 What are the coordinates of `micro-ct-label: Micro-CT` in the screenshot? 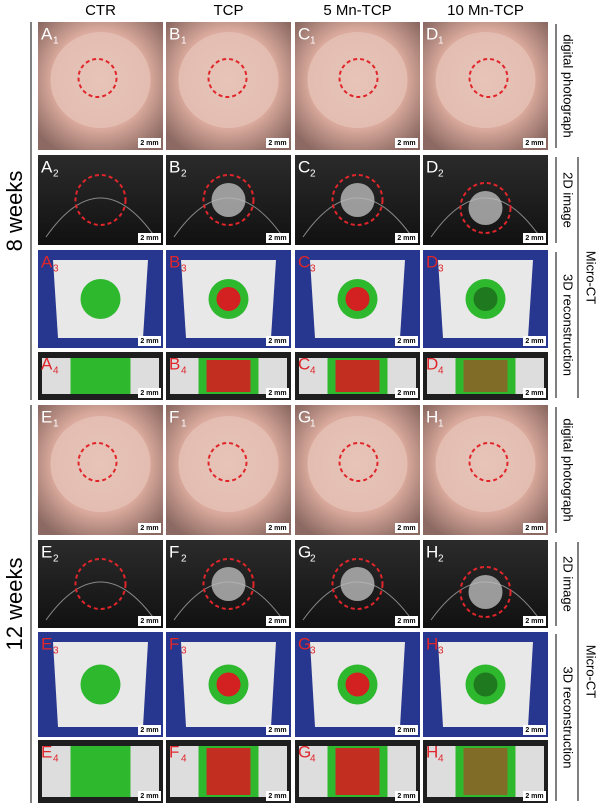 It's located at (591, 277).